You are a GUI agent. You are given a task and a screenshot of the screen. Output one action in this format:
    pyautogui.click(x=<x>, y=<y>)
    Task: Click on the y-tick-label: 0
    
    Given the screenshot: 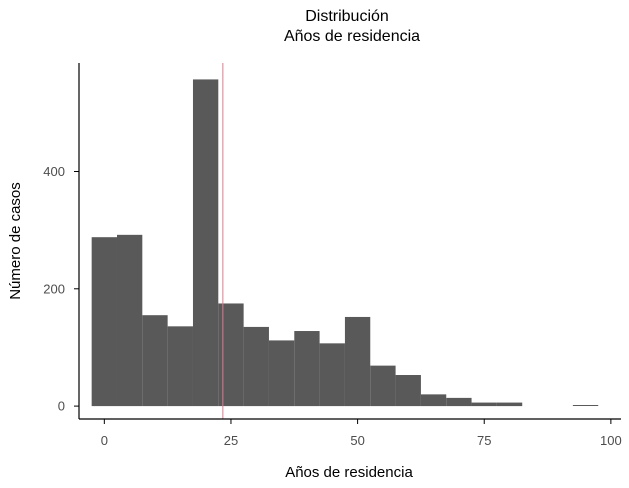 What is the action you would take?
    pyautogui.click(x=61, y=406)
    